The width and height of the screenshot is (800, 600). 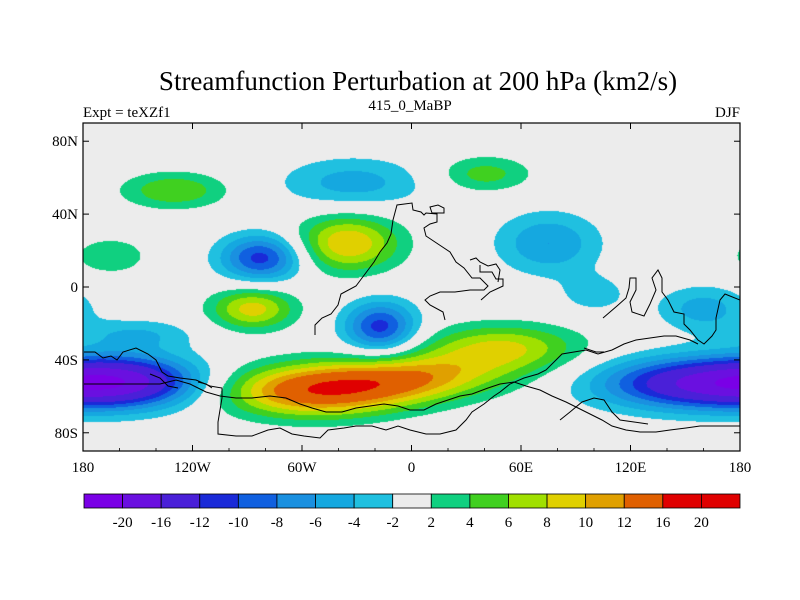 I want to click on coastline-africa, so click(x=485, y=270).